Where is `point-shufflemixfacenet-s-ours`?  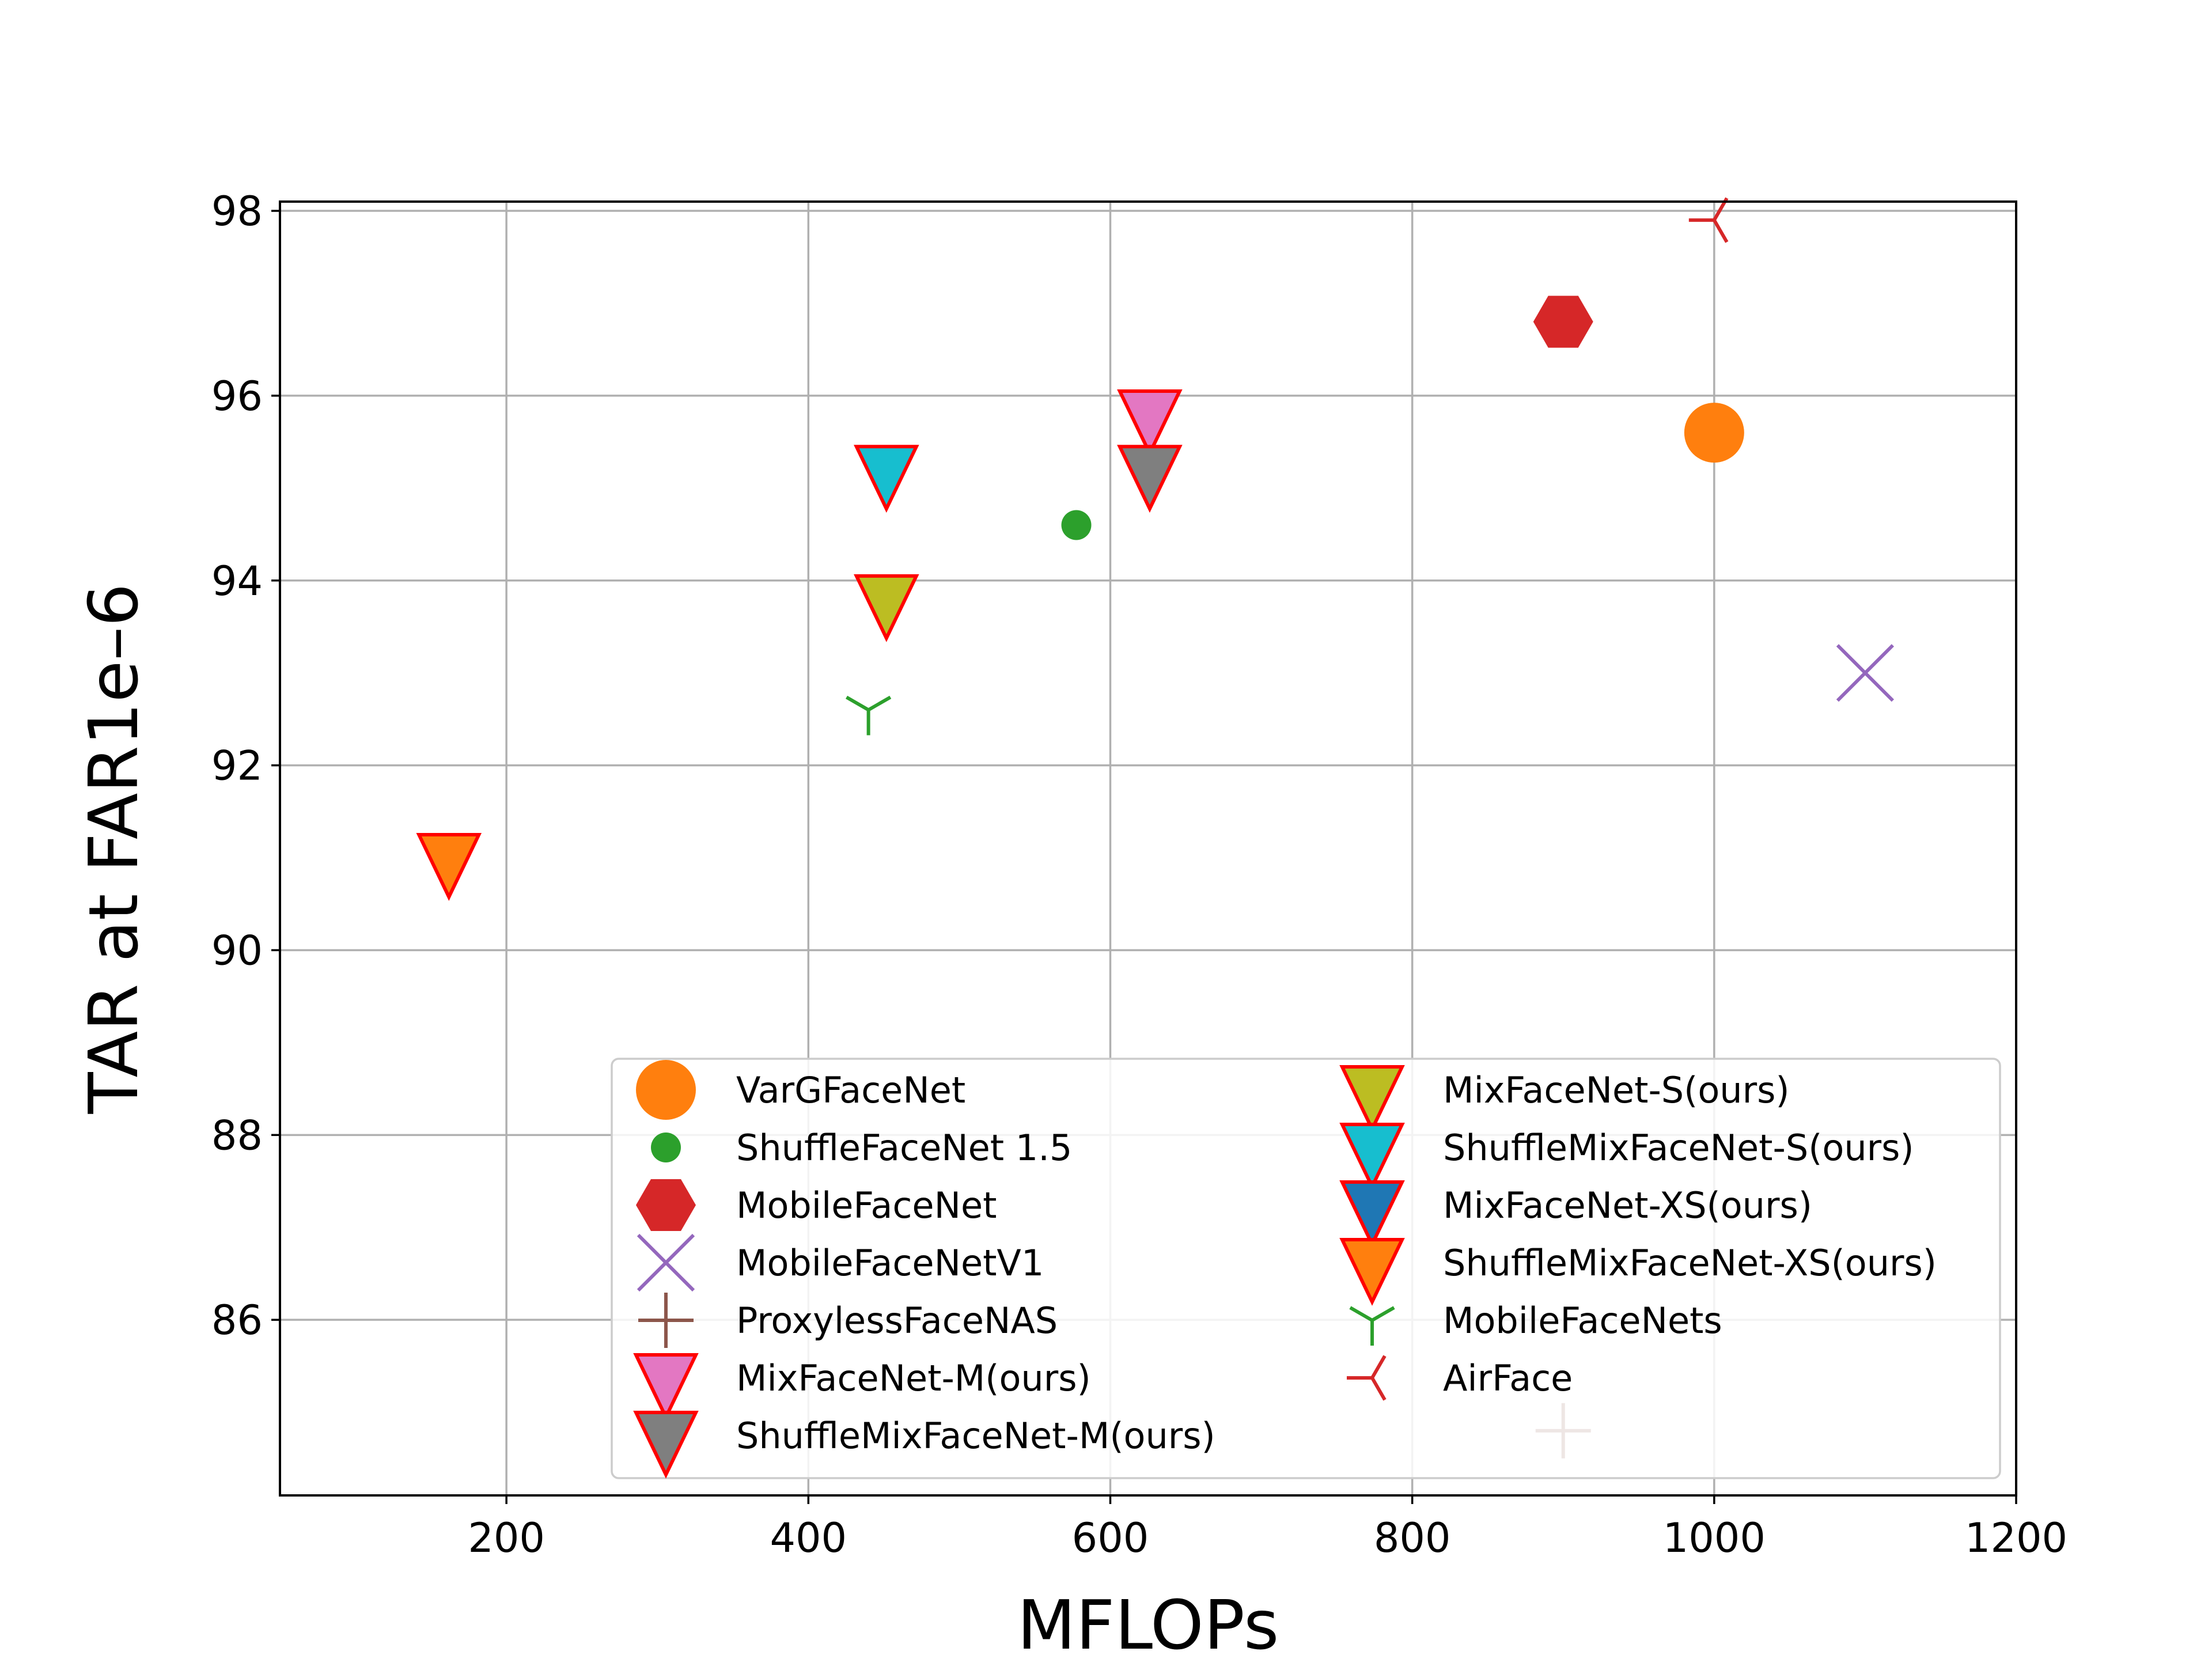 point-shufflemixfacenet-s-ours is located at coordinates (886, 479).